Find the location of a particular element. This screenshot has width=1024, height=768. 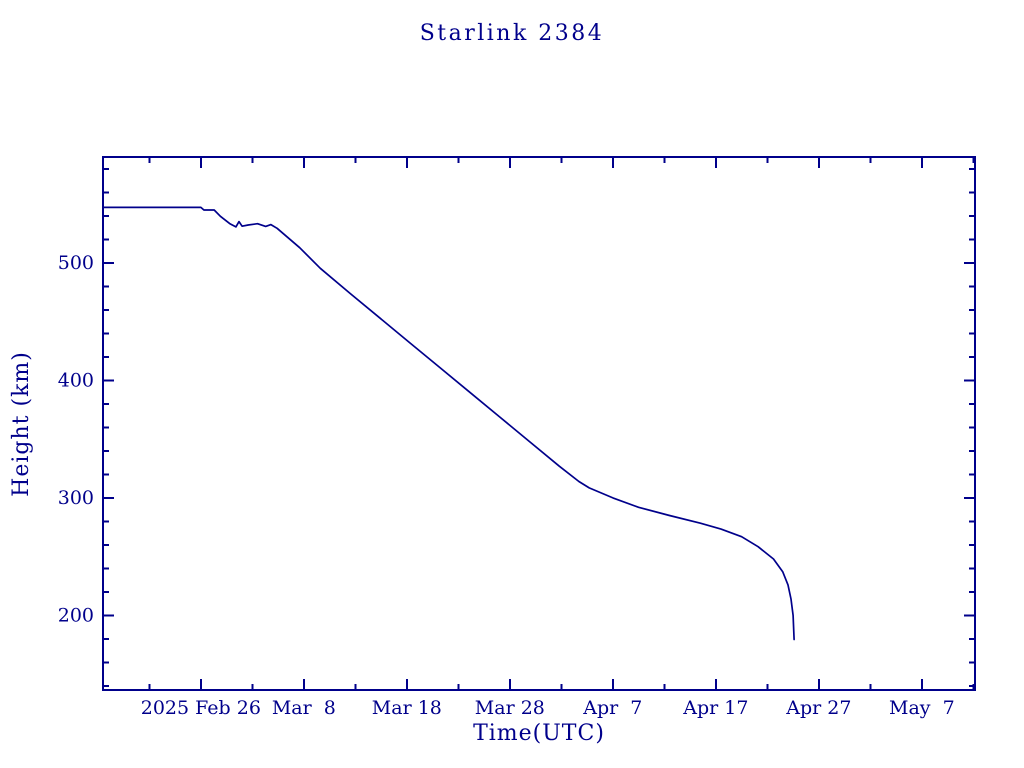

y-tick-label: 500 is located at coordinates (76, 263).